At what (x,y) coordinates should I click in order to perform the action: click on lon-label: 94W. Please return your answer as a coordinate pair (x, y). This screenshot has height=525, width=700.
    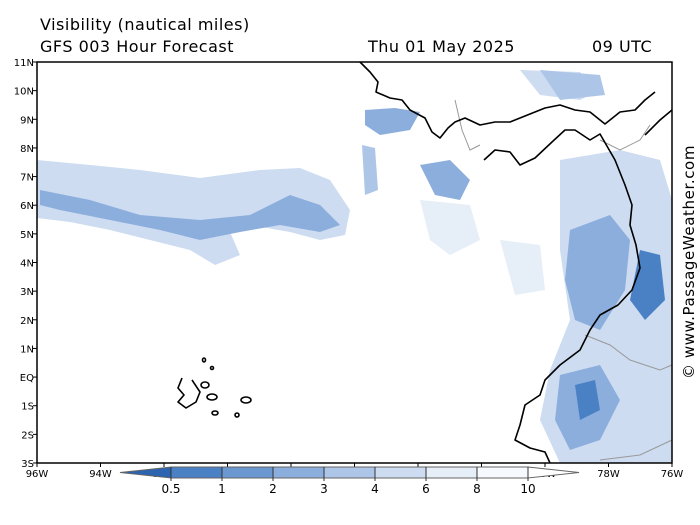
    Looking at the image, I should click on (100, 474).